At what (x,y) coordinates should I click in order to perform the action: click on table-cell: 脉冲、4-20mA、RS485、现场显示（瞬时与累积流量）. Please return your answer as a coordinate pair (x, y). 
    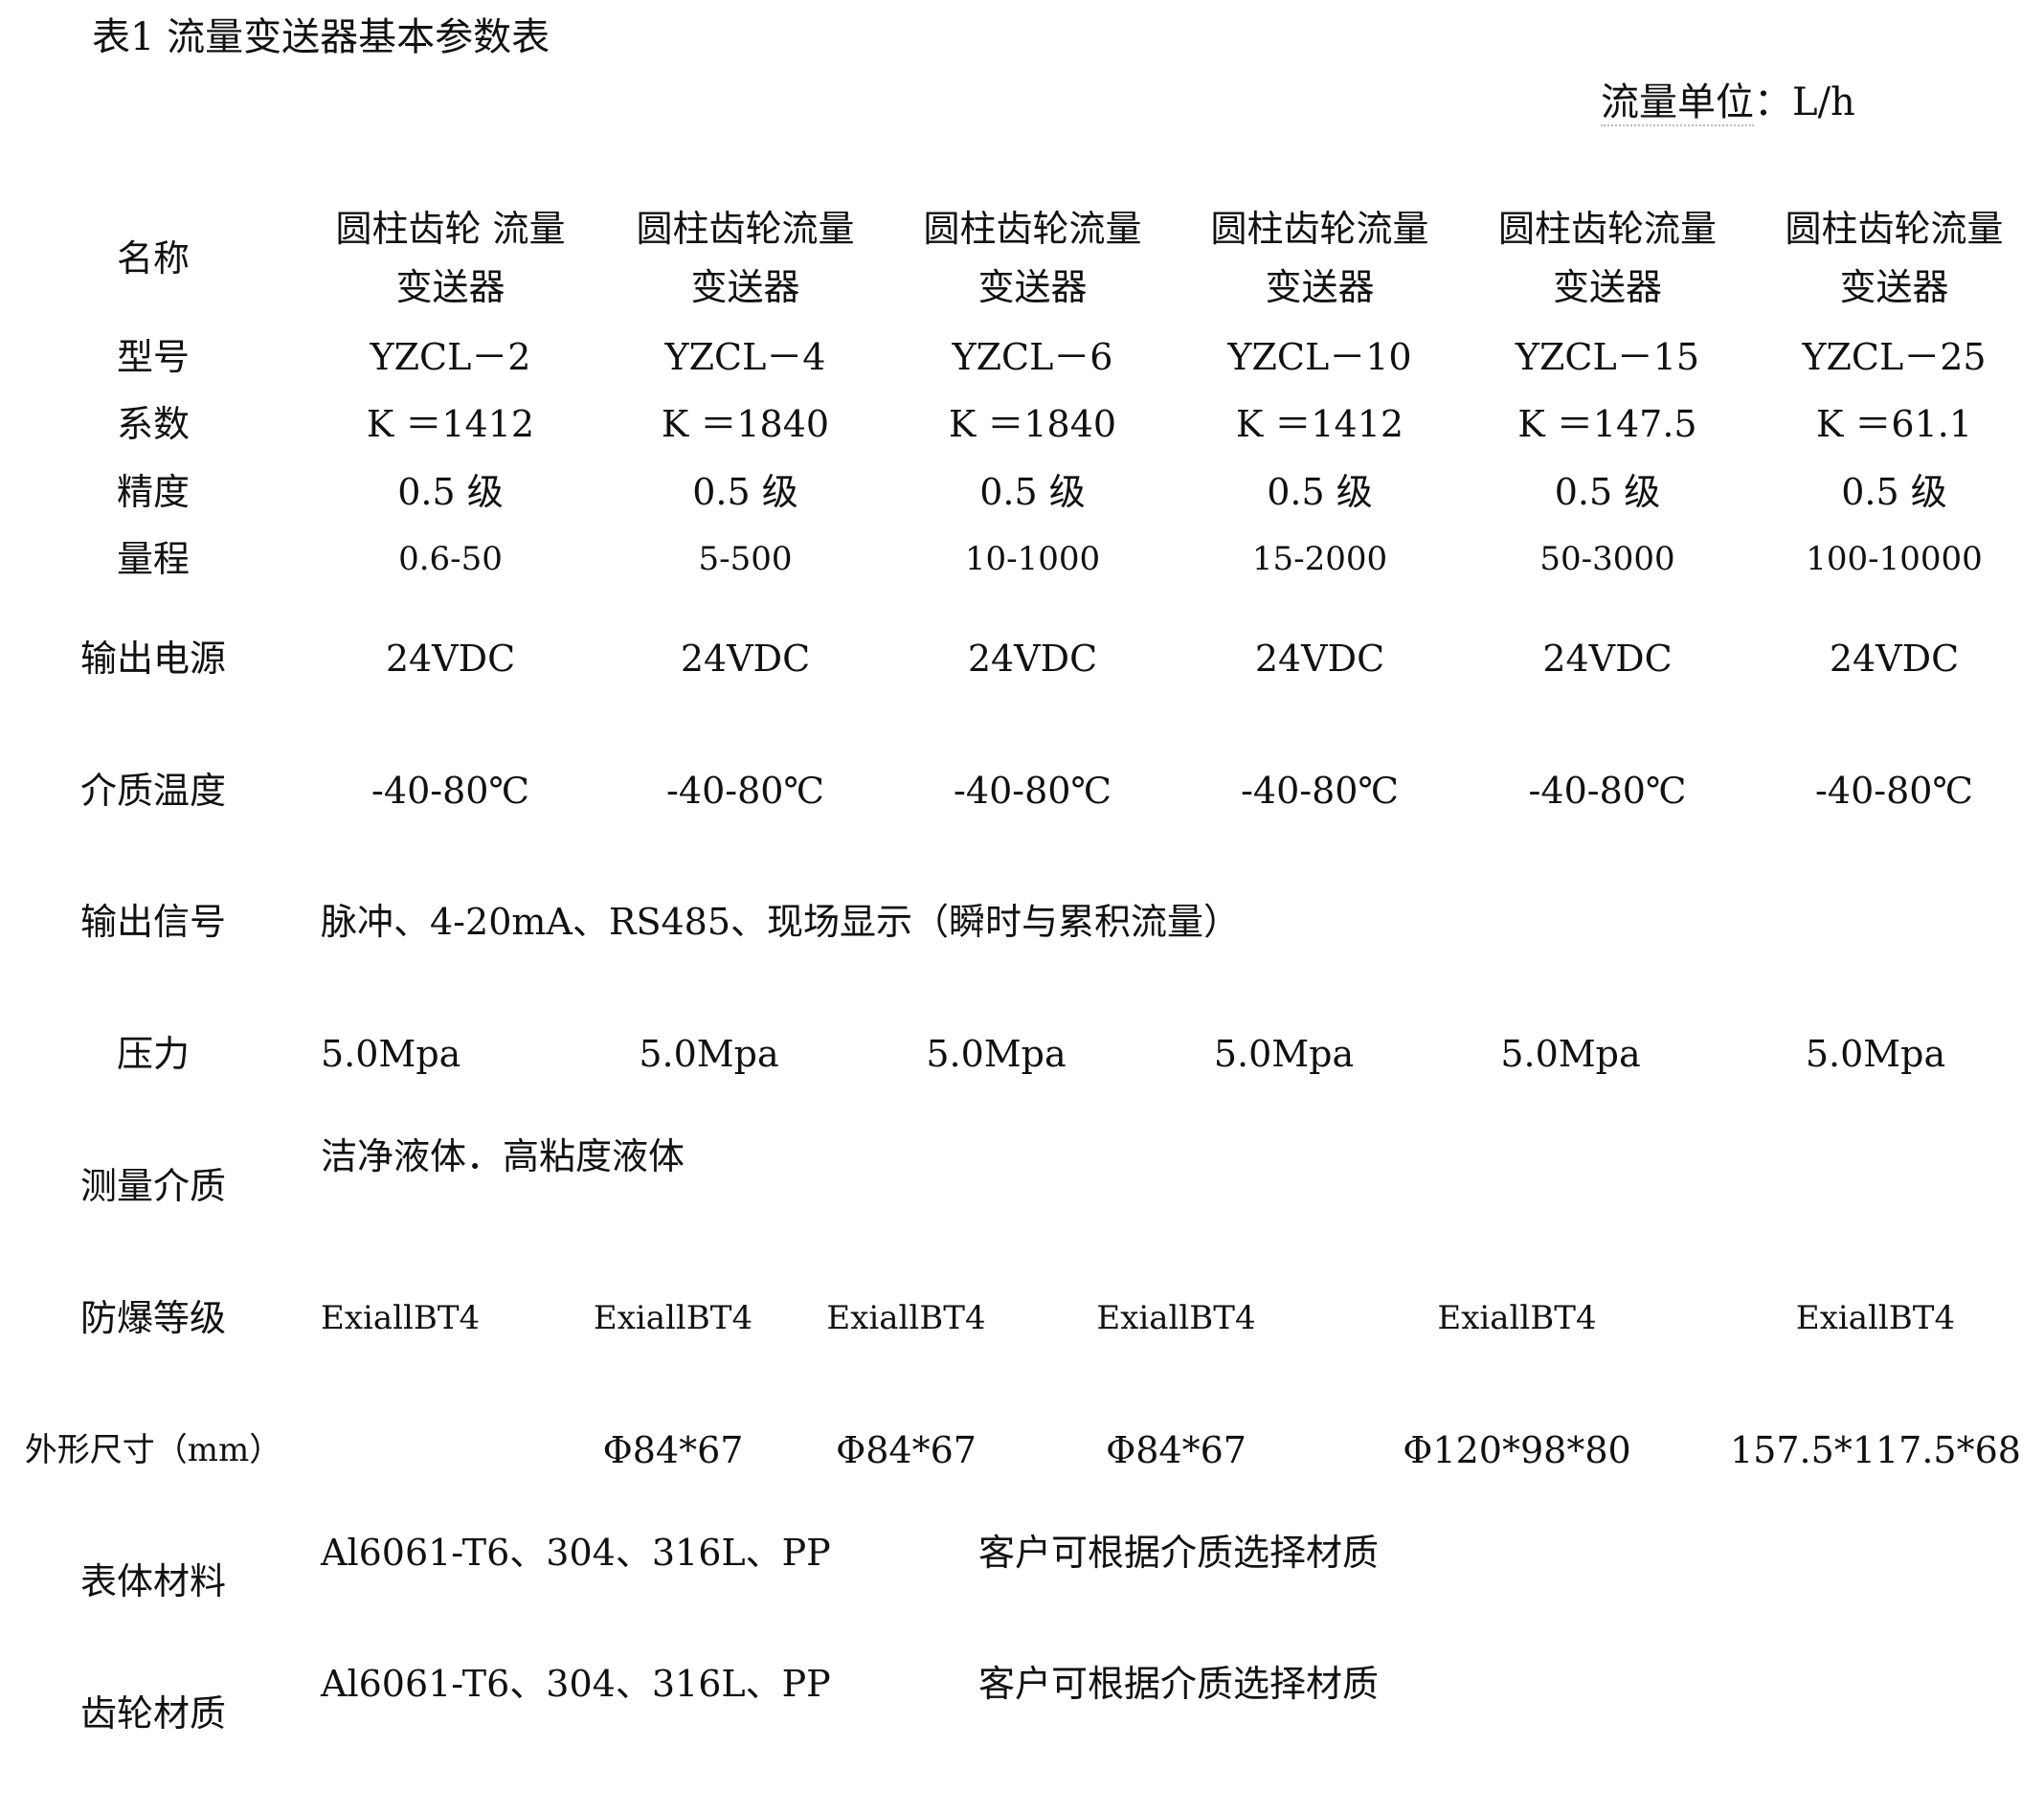
    Looking at the image, I should click on (781, 923).